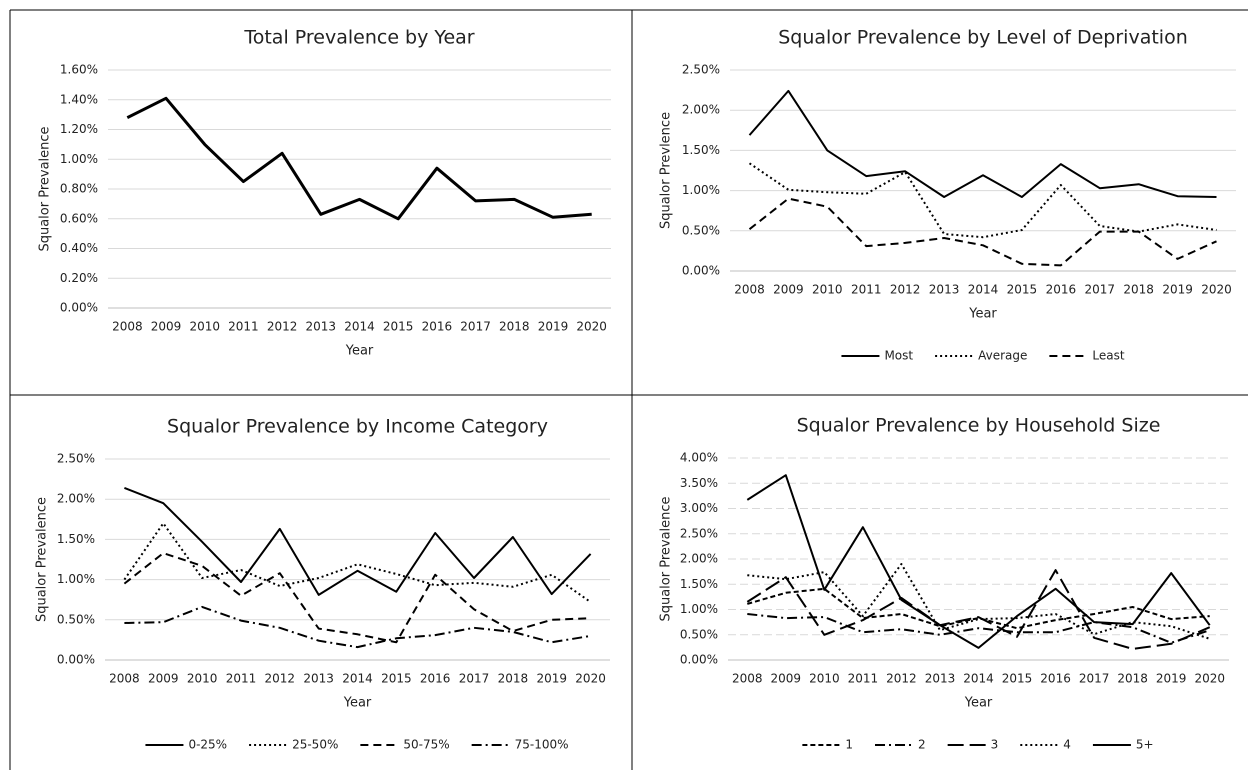 This screenshot has height=770, width=1248. I want to click on y-tick-label: 3.00%, so click(699, 508).